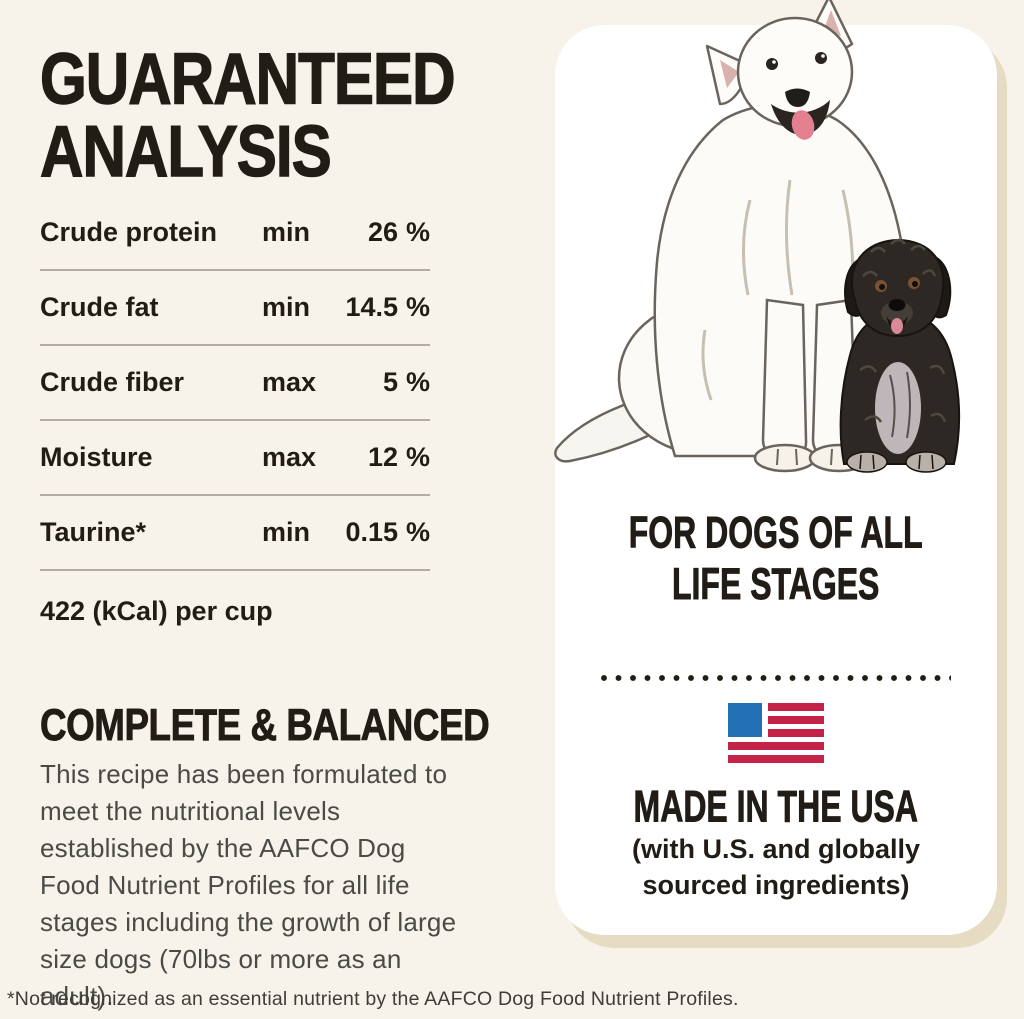 The width and height of the screenshot is (1024, 1019). Describe the element at coordinates (112, 382) in the screenshot. I see `nutrient-label: Crude fiber` at that location.